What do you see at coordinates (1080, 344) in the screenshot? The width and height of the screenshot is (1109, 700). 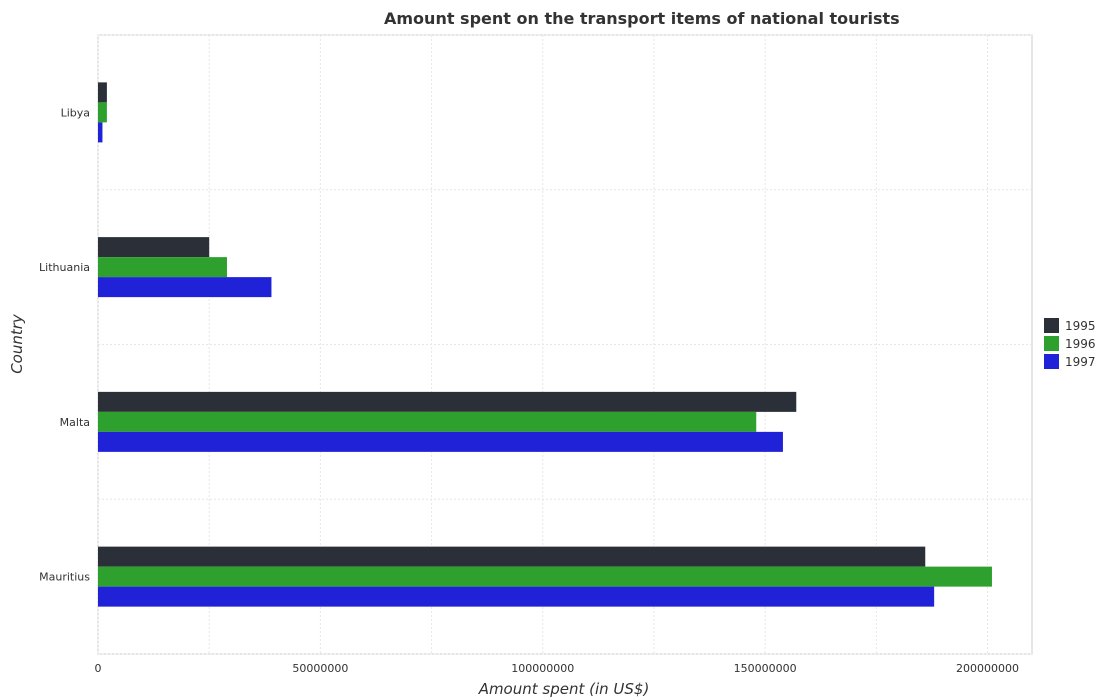 I see `legend-label-1996: 1996` at bounding box center [1080, 344].